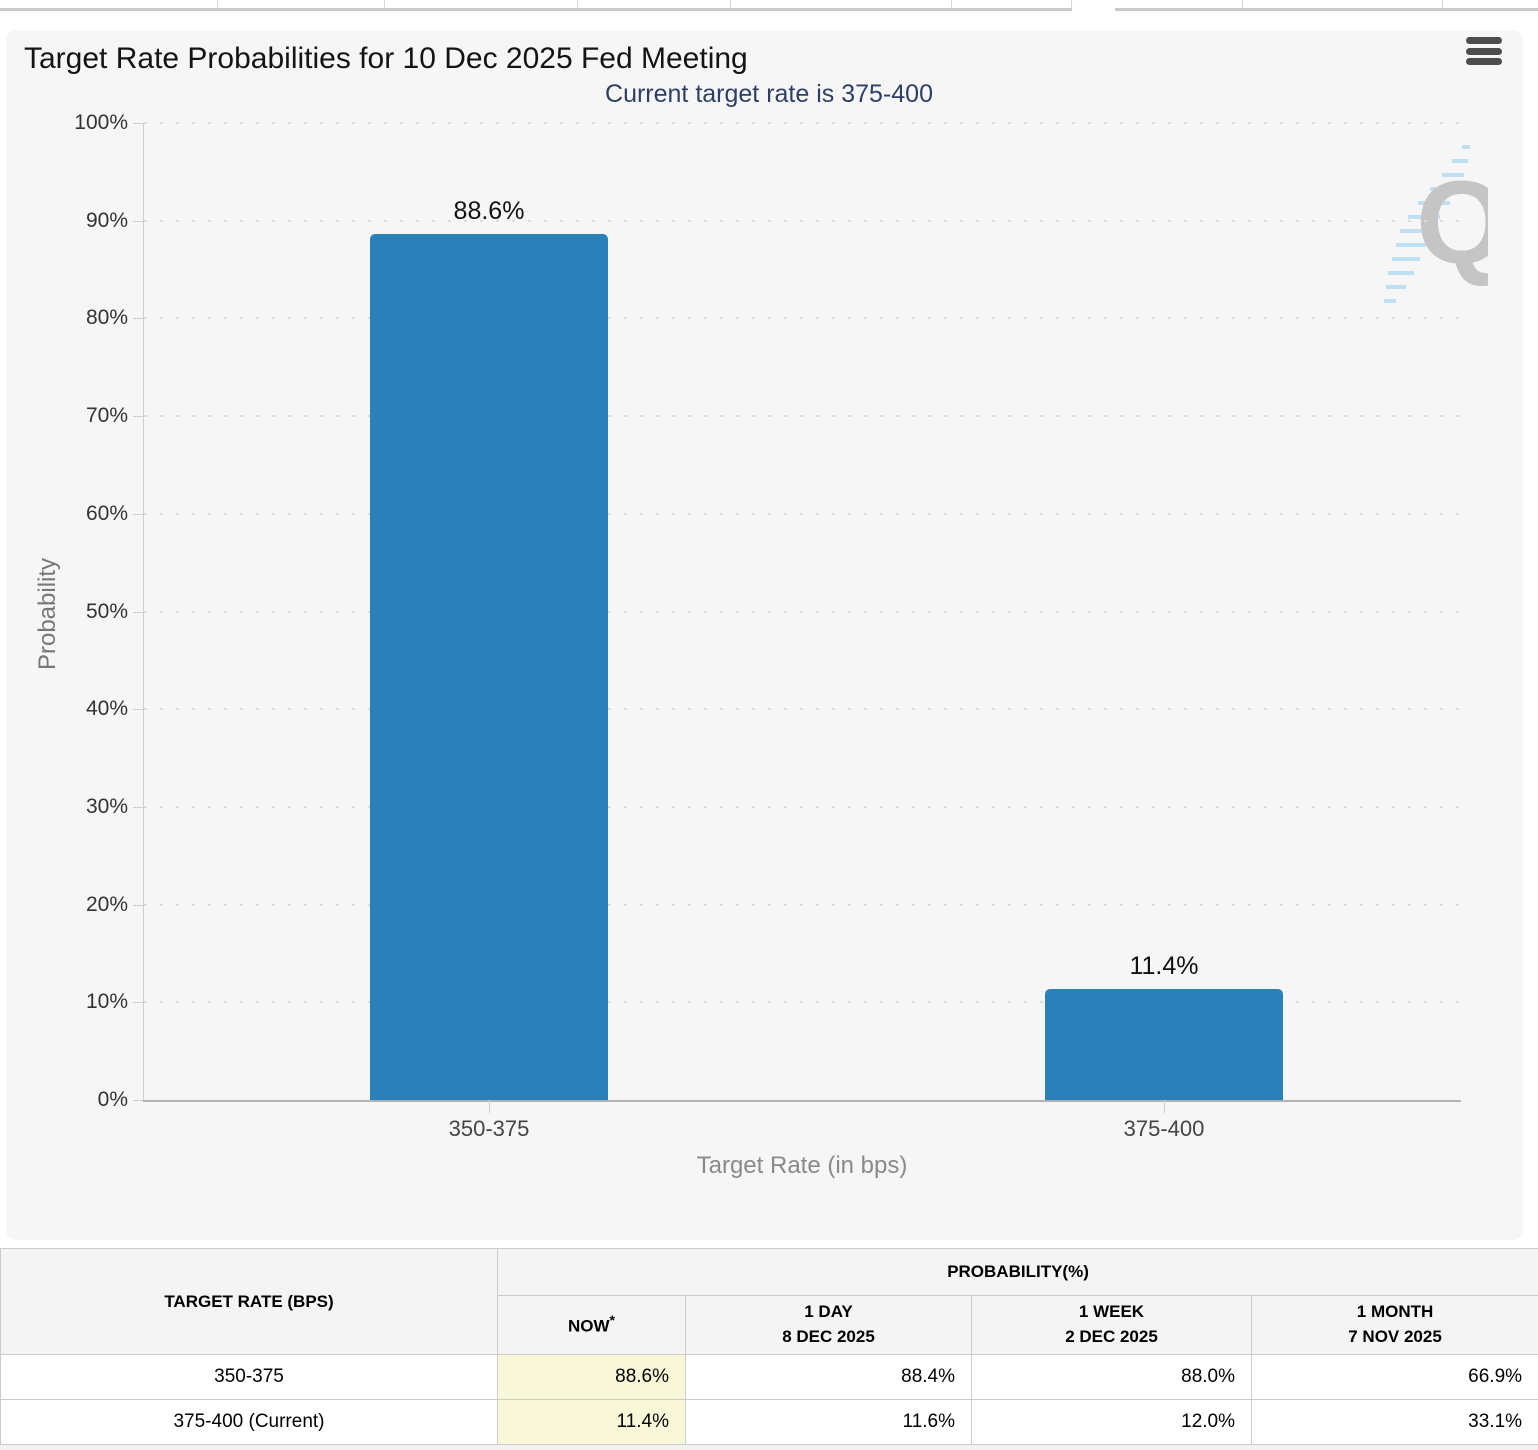 The height and width of the screenshot is (1450, 1538). What do you see at coordinates (1017, 1272) in the screenshot?
I see `col-header-probability-group: PROBABILITY(%)` at bounding box center [1017, 1272].